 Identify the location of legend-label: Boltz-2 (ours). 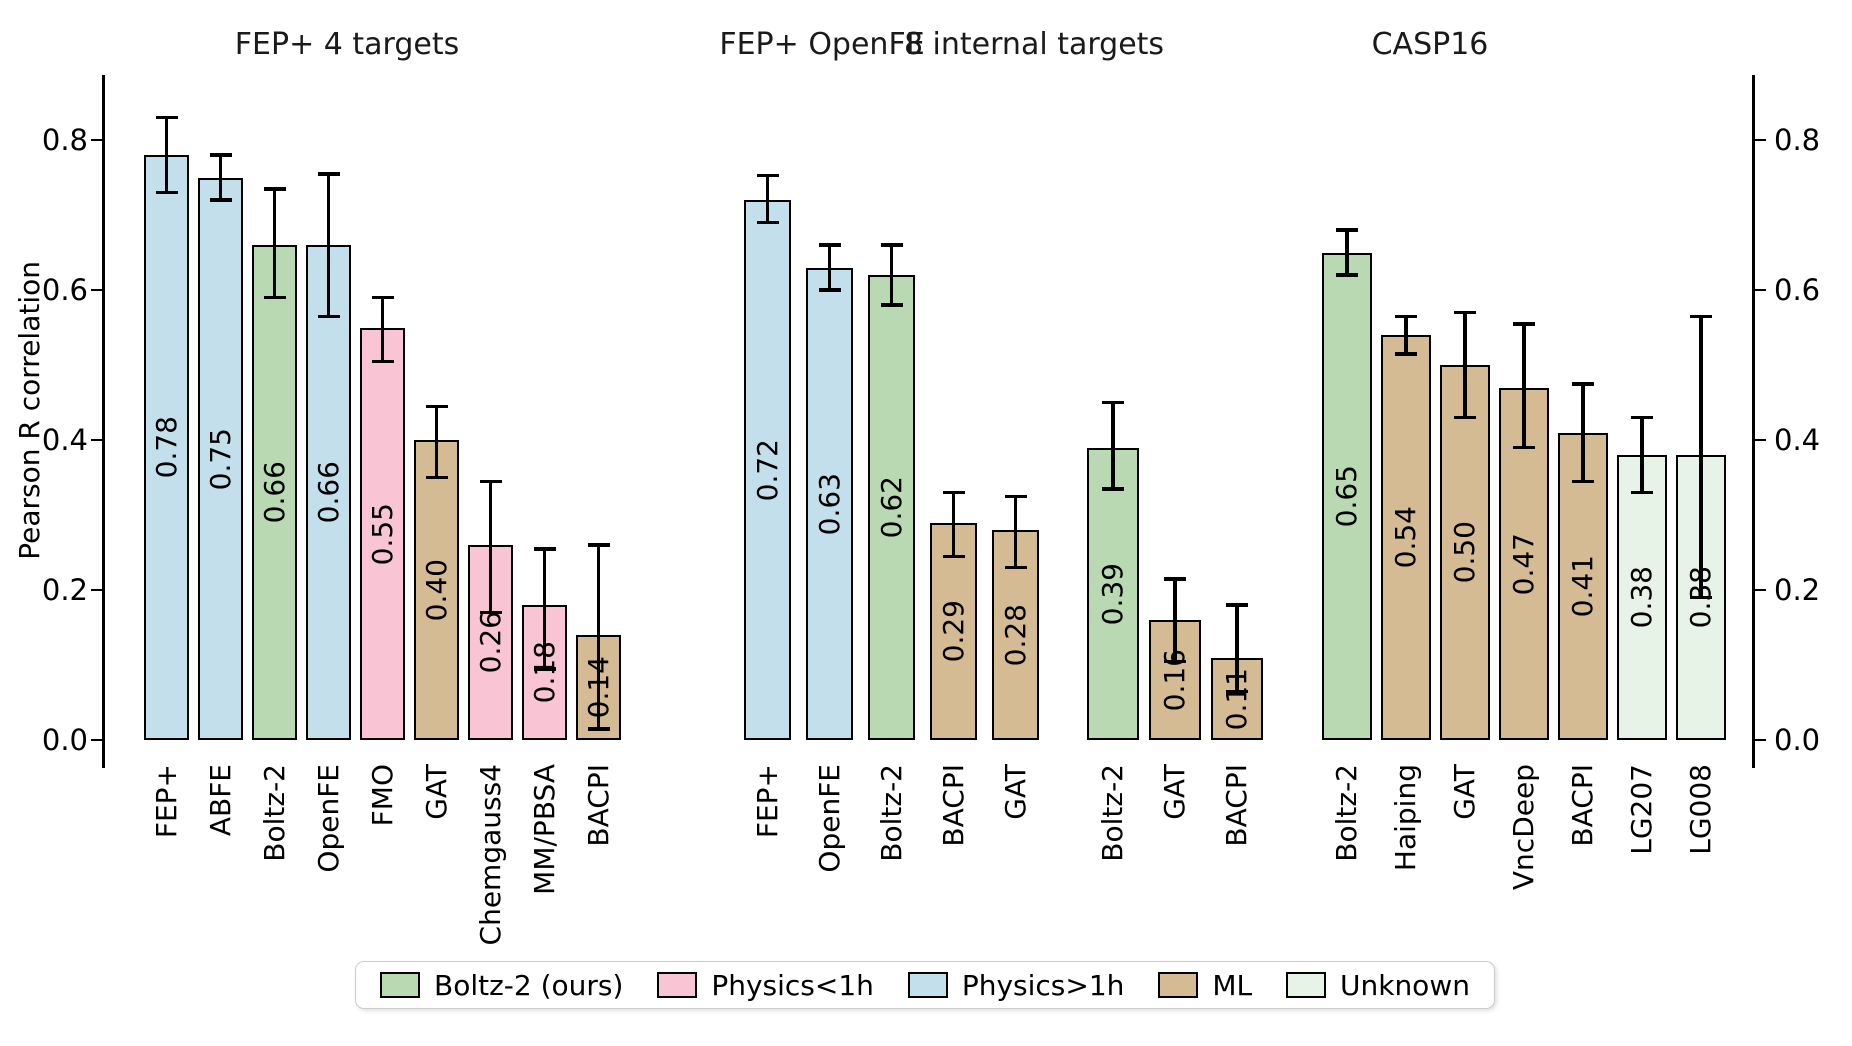
(529, 985).